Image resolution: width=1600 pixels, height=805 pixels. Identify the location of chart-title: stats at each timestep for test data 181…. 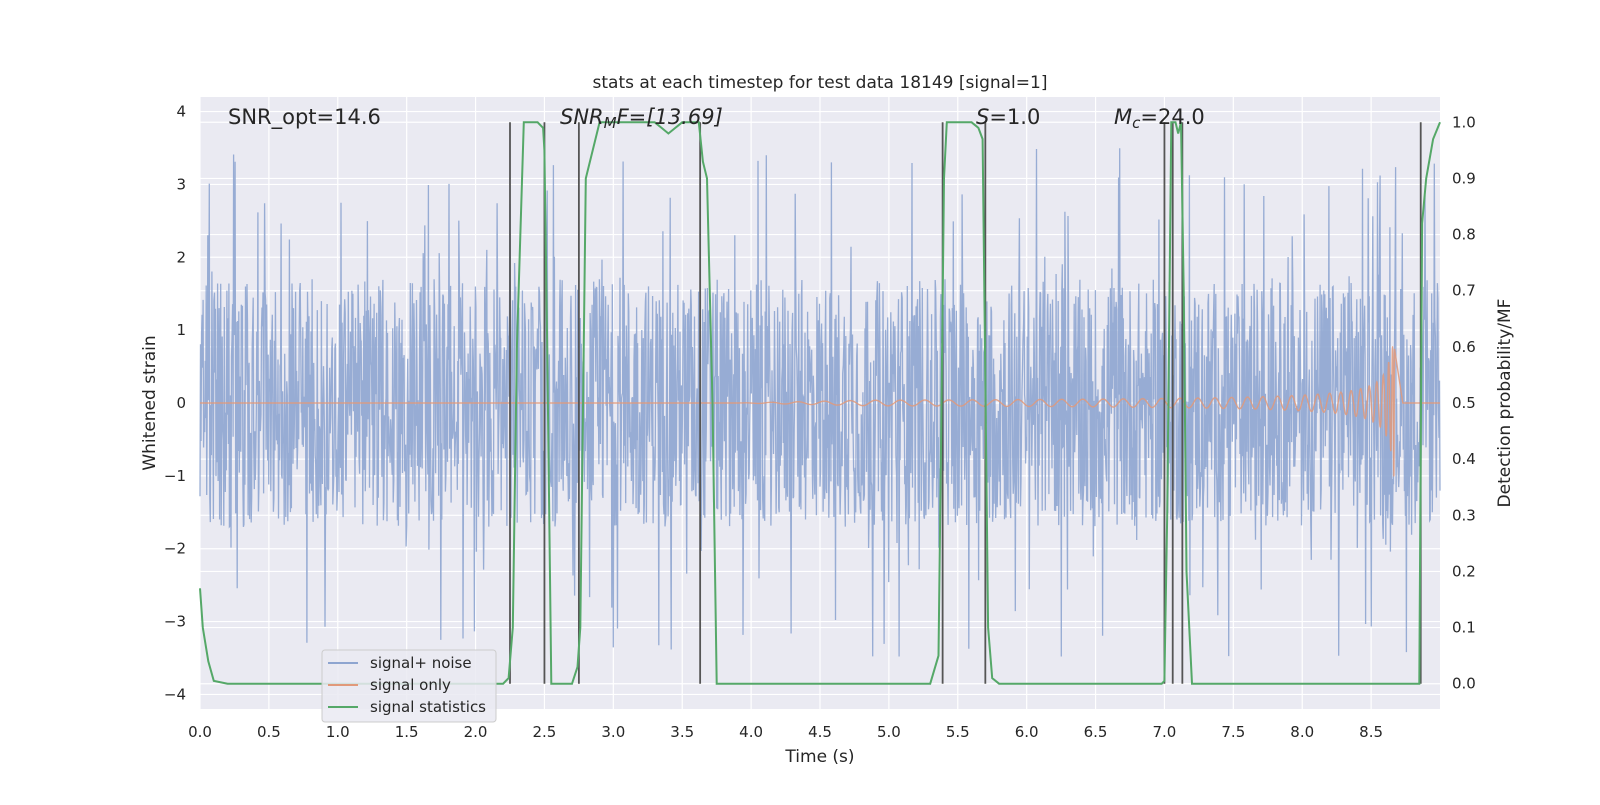
(820, 83).